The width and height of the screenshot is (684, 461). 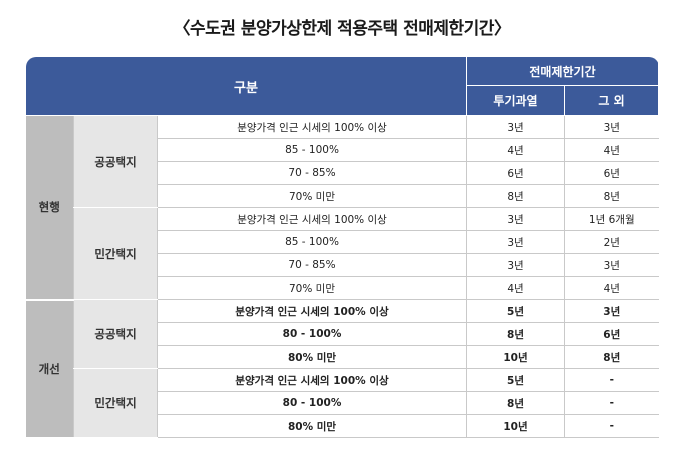 I want to click on table-row: 80% 미만 10년 -, so click(x=342, y=426).